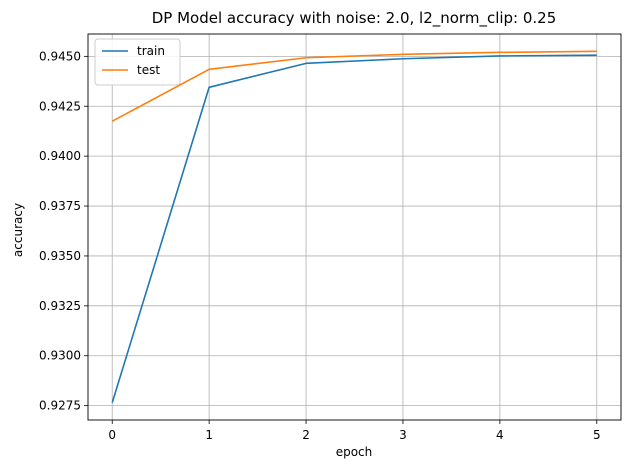 This screenshot has width=630, height=470. What do you see at coordinates (403, 435) in the screenshot?
I see `x-tick-label: 3` at bounding box center [403, 435].